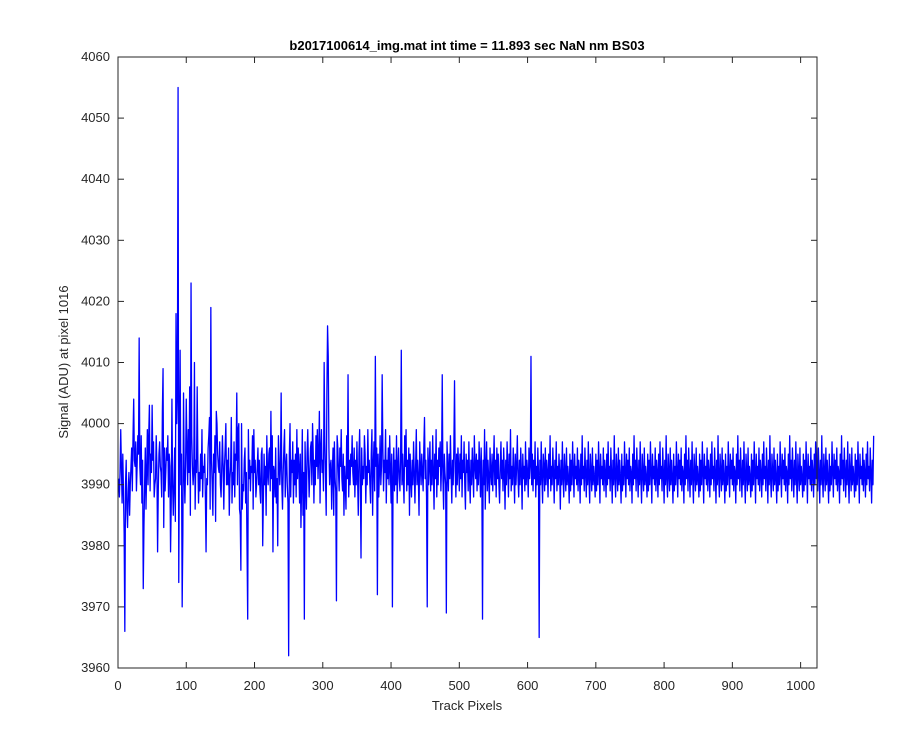 This screenshot has width=900, height=750. Describe the element at coordinates (95, 300) in the screenshot. I see `y-tick-label: 4020` at that location.